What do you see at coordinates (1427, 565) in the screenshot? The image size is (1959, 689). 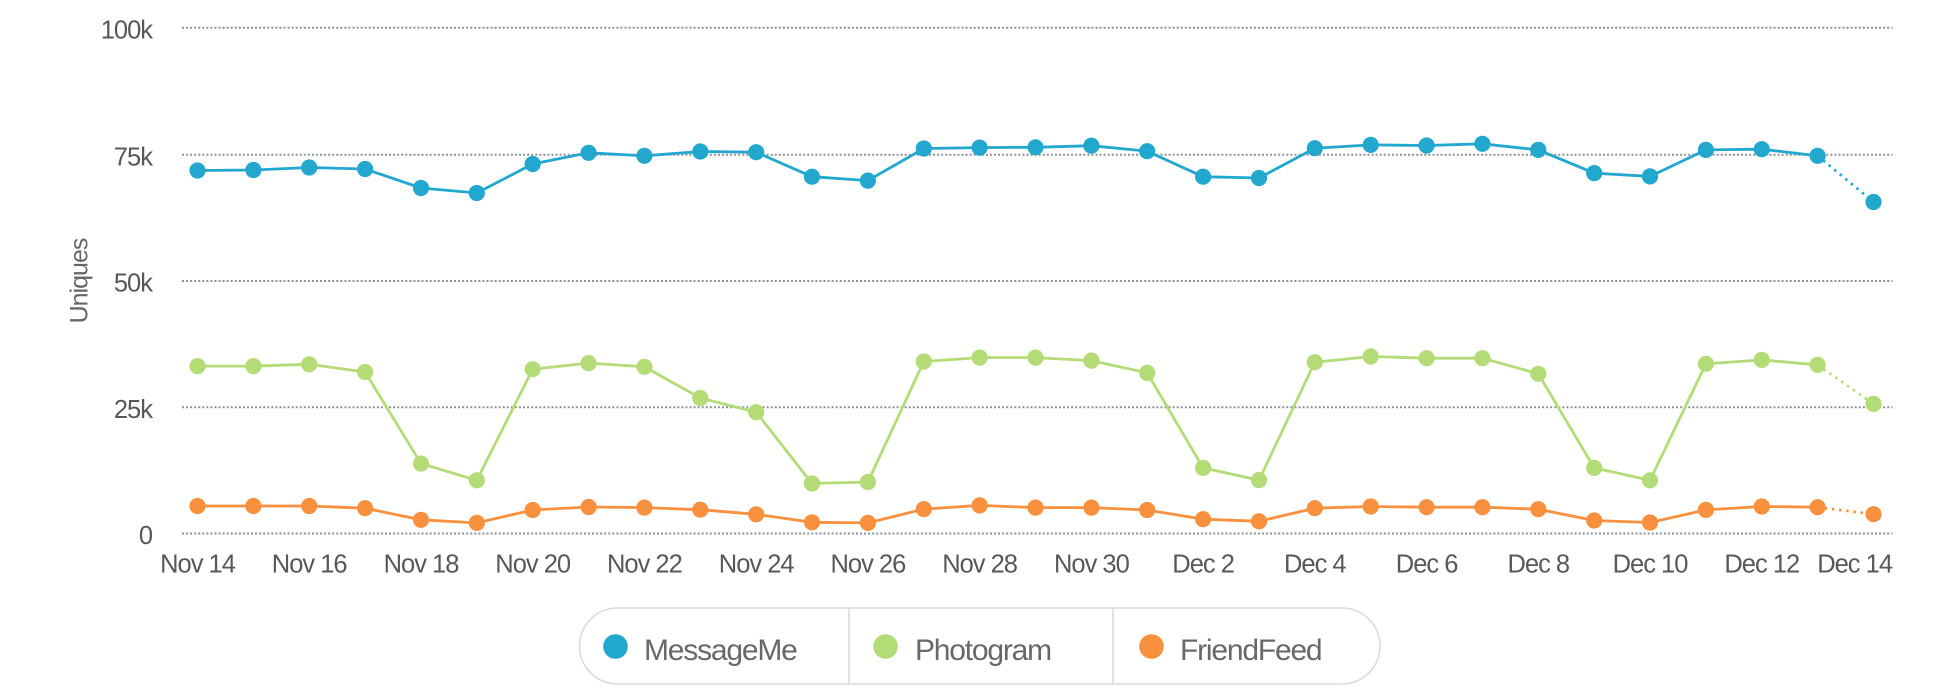 I see `svg-text: Dec 6` at bounding box center [1427, 565].